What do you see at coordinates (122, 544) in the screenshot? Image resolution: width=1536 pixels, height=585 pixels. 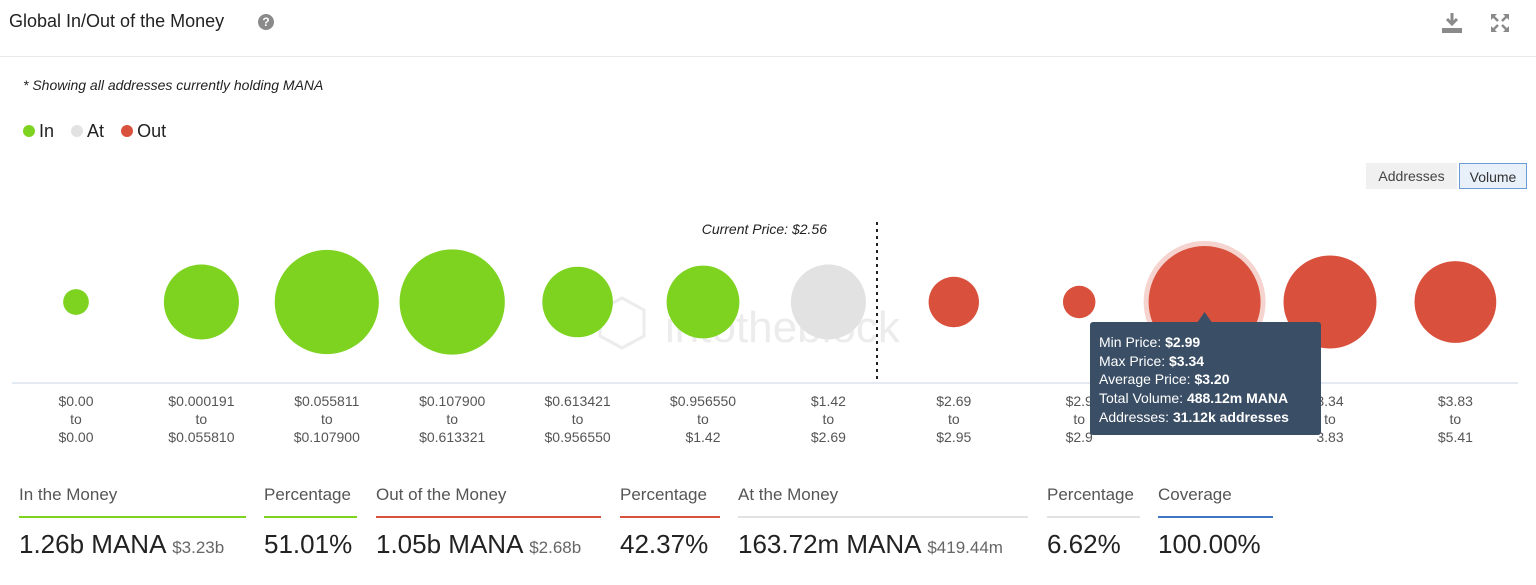 I see `stat-value: 1.26b MANA $3.23b` at bounding box center [122, 544].